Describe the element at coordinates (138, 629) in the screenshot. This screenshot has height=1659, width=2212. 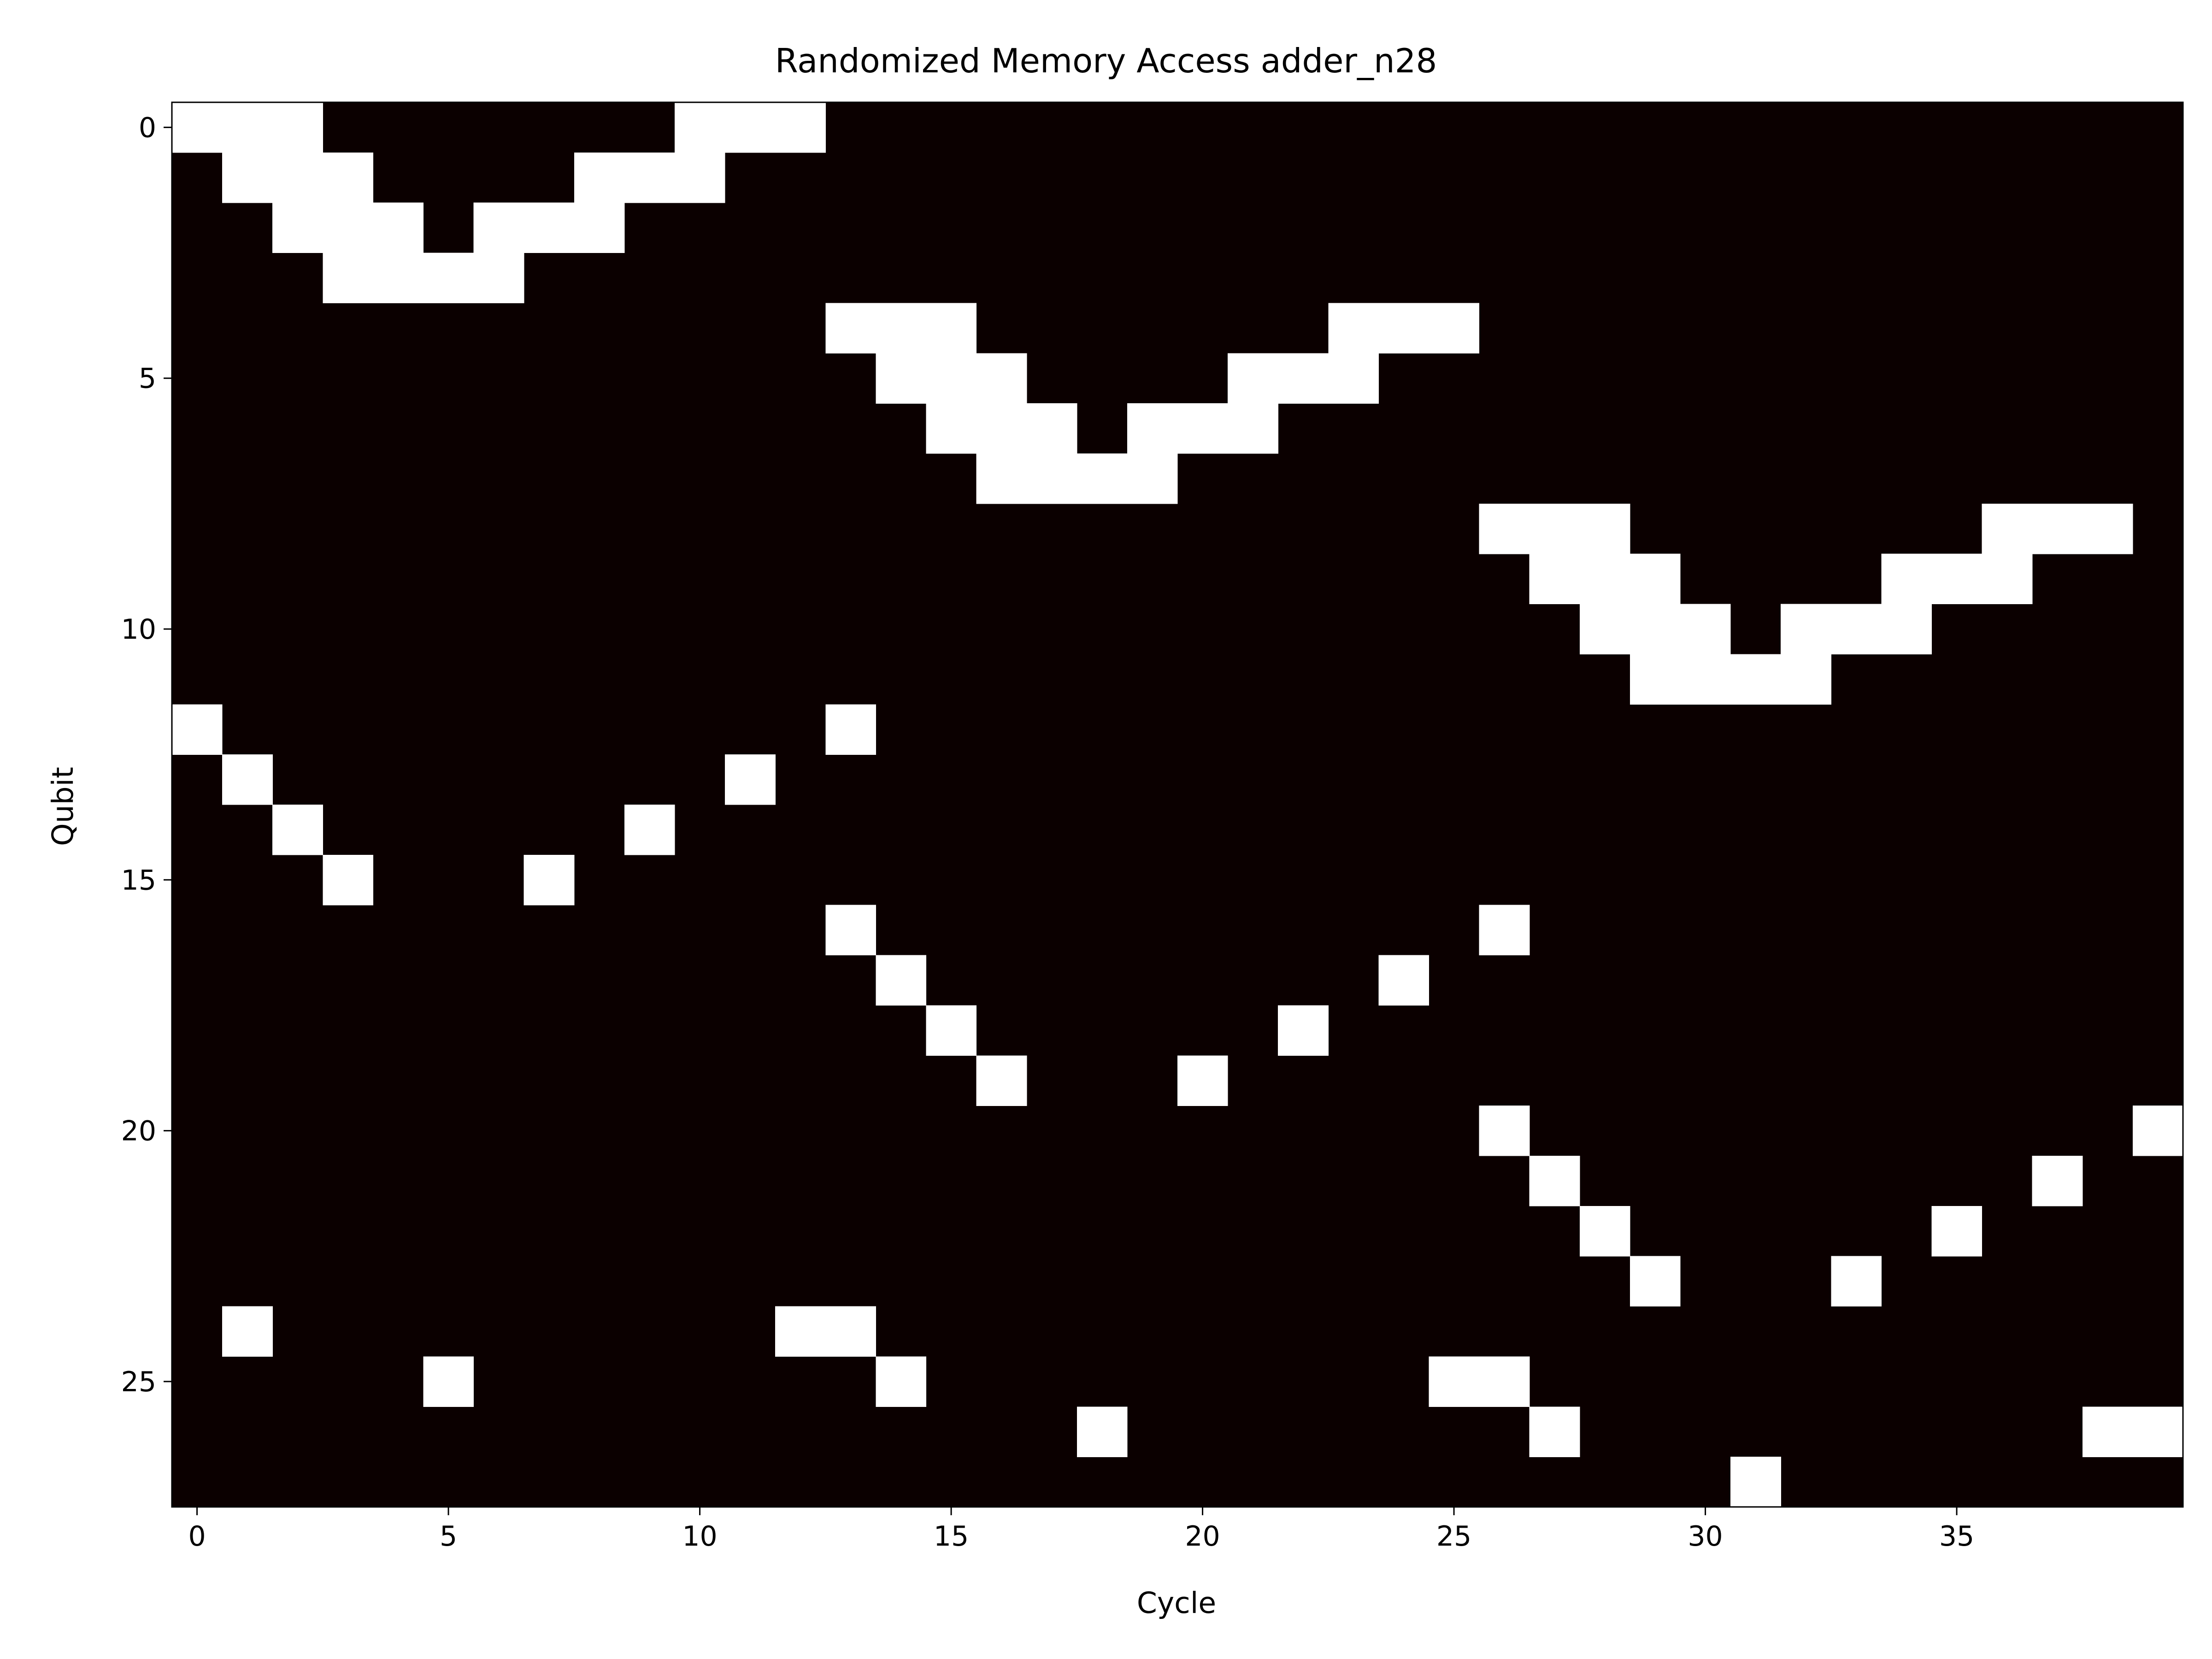
I see `y-tick-label: 10` at that location.